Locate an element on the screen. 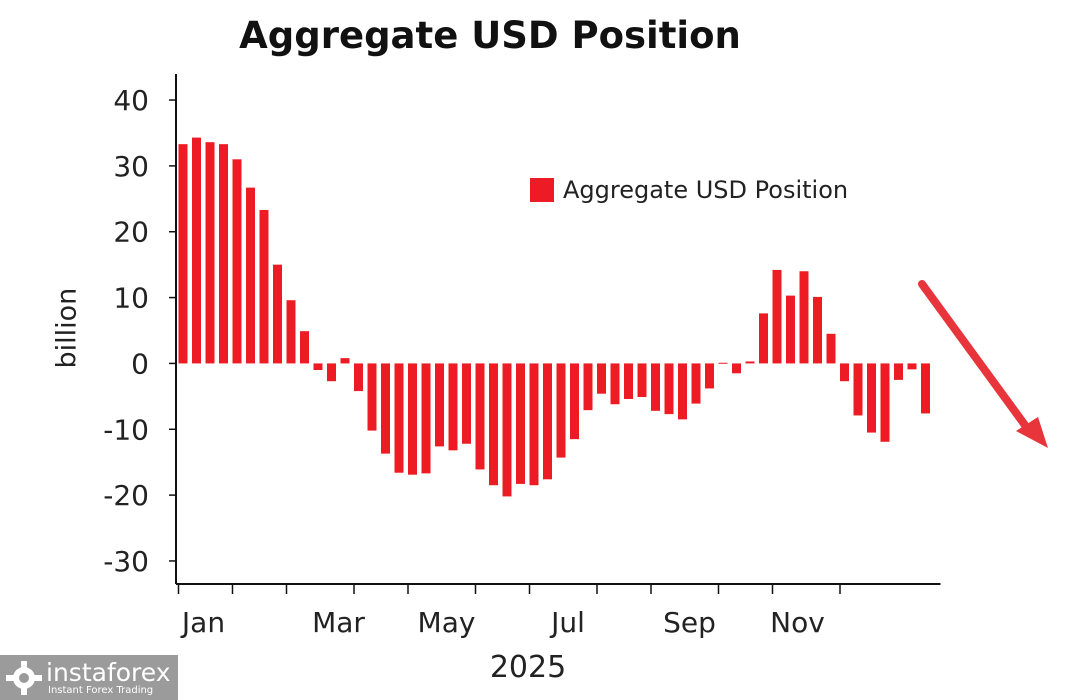 The height and width of the screenshot is (700, 1080). instaforex-logo-icon is located at coordinates (24, 678).